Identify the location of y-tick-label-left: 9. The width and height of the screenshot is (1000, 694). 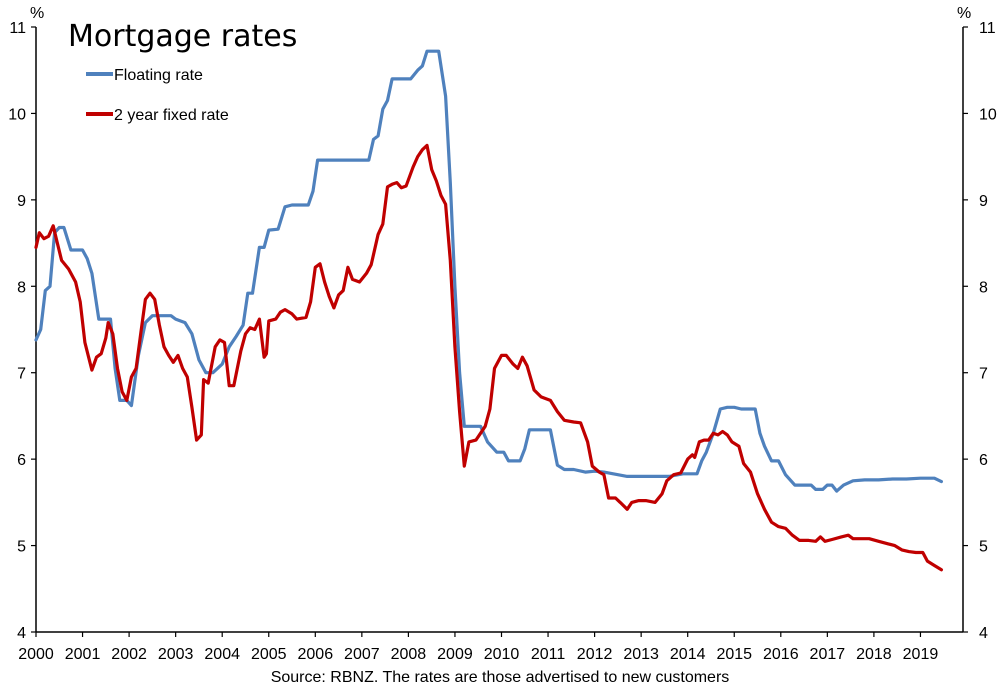
(21, 201).